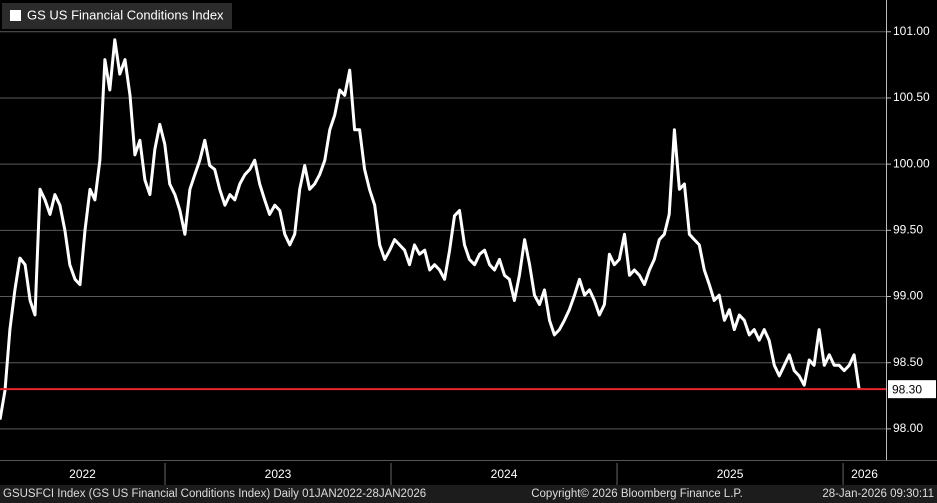 Image resolution: width=937 pixels, height=503 pixels. I want to click on y-tick-label: 100.00, so click(911, 163).